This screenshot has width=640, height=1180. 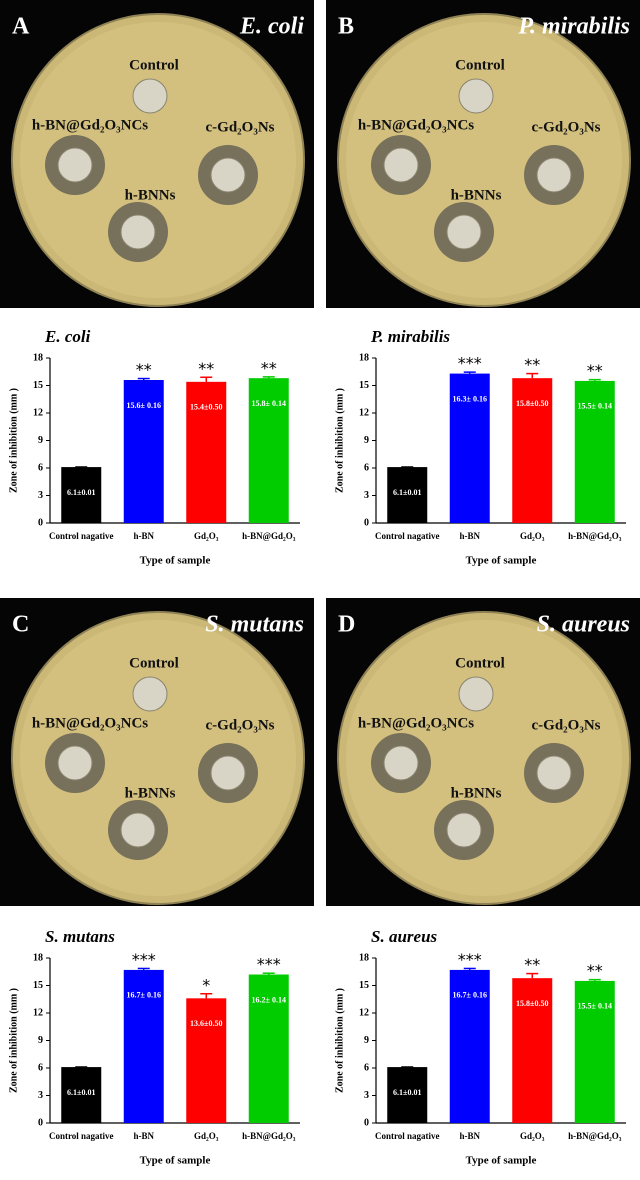 I want to click on value-label: 15.8± 0.14, so click(x=269, y=403).